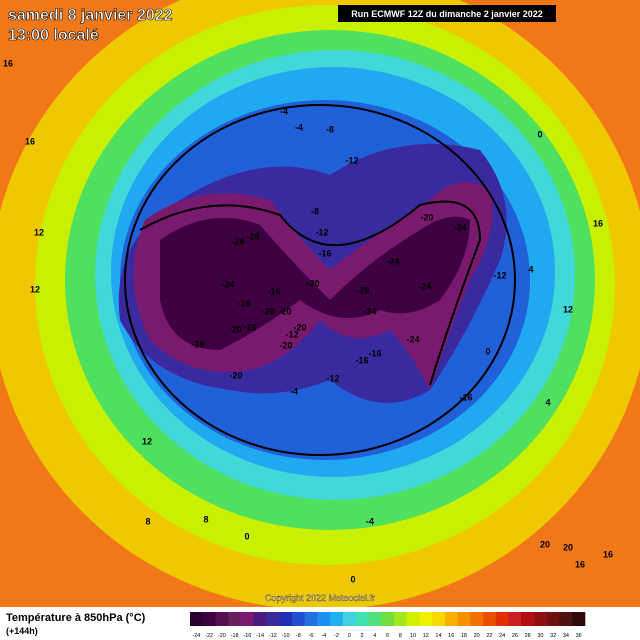  Describe the element at coordinates (247, 636) in the screenshot. I see `colorbar-tick-label: -16` at that location.